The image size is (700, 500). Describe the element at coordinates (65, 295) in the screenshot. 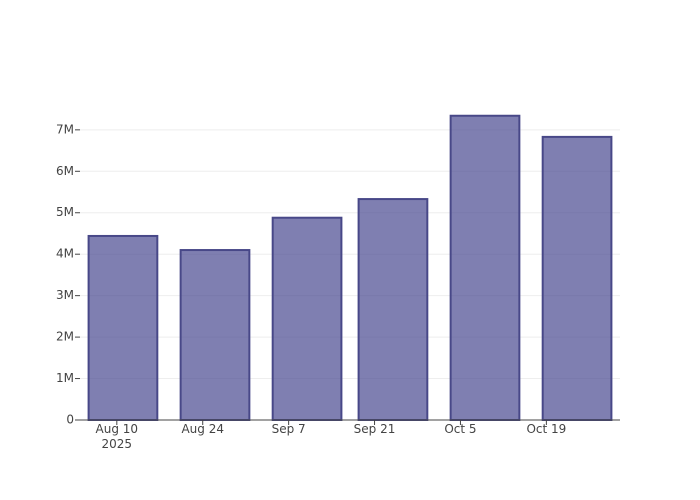

I see `y-tick-label: 3M` at that location.